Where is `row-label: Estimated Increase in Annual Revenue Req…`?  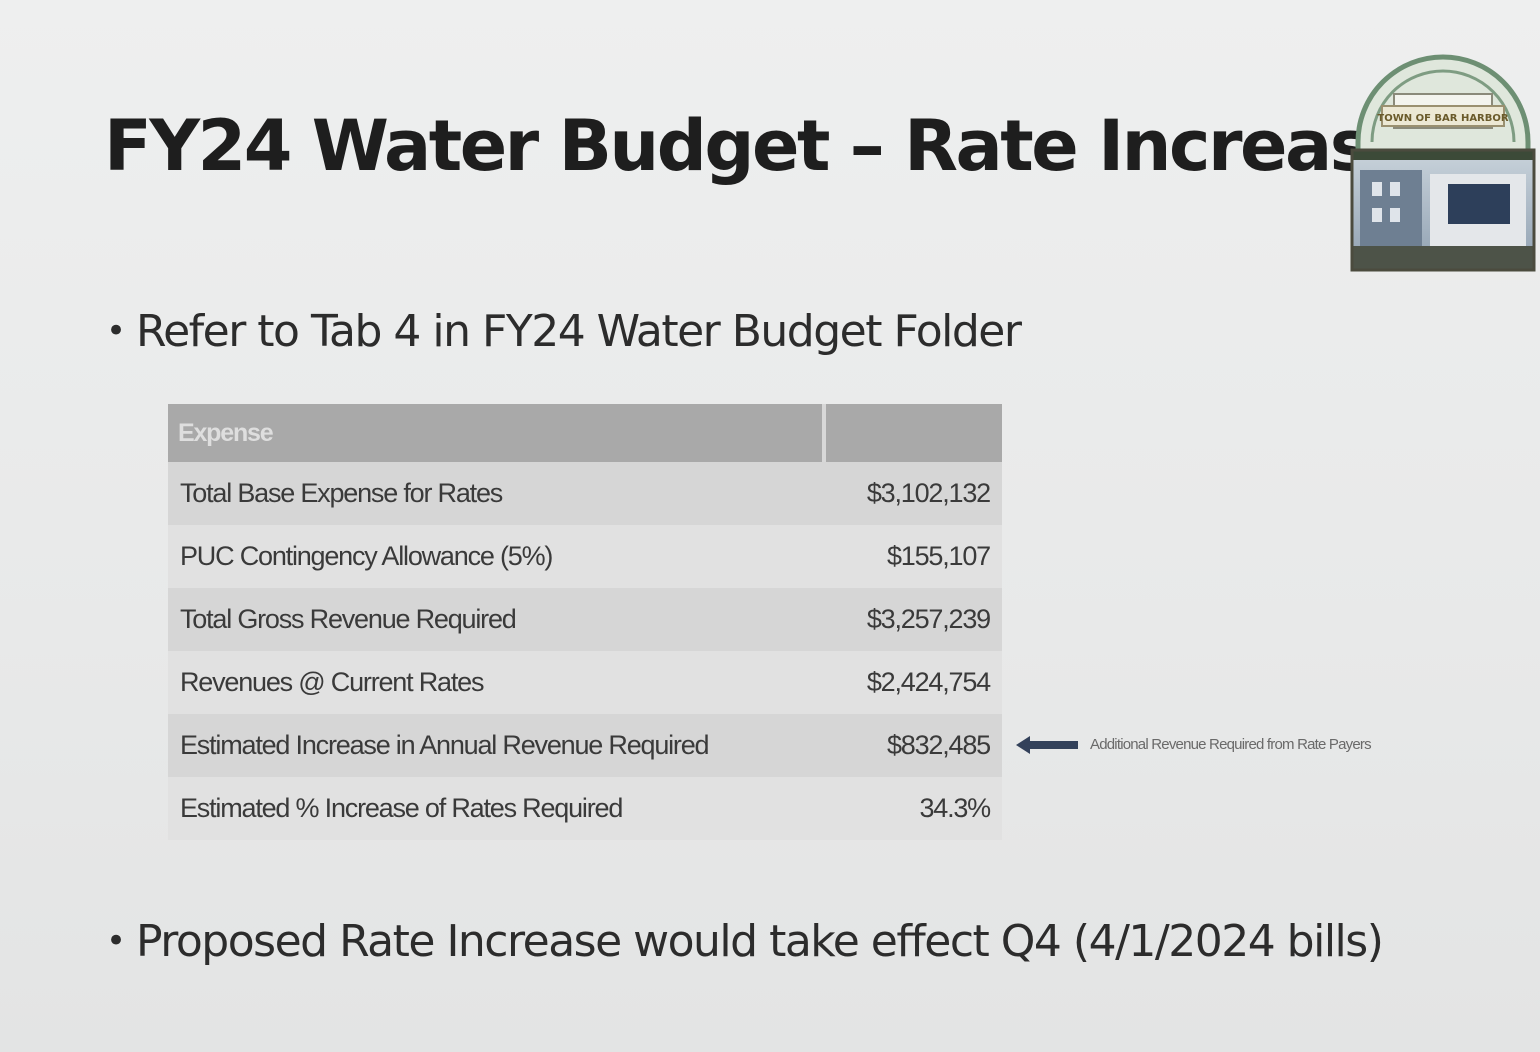 row-label: Estimated Increase in Annual Revenue Req… is located at coordinates (496, 745).